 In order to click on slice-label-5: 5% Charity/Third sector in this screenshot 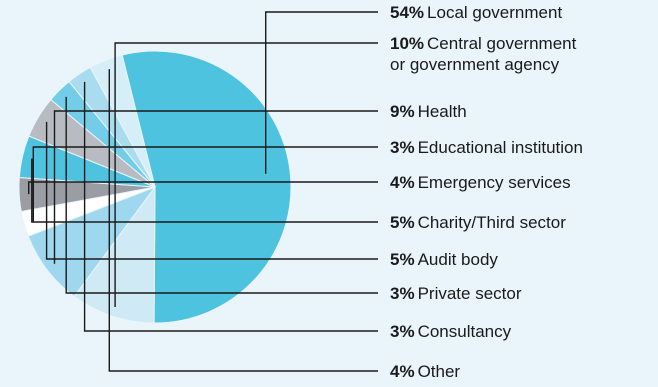, I will do `click(478, 222)`.